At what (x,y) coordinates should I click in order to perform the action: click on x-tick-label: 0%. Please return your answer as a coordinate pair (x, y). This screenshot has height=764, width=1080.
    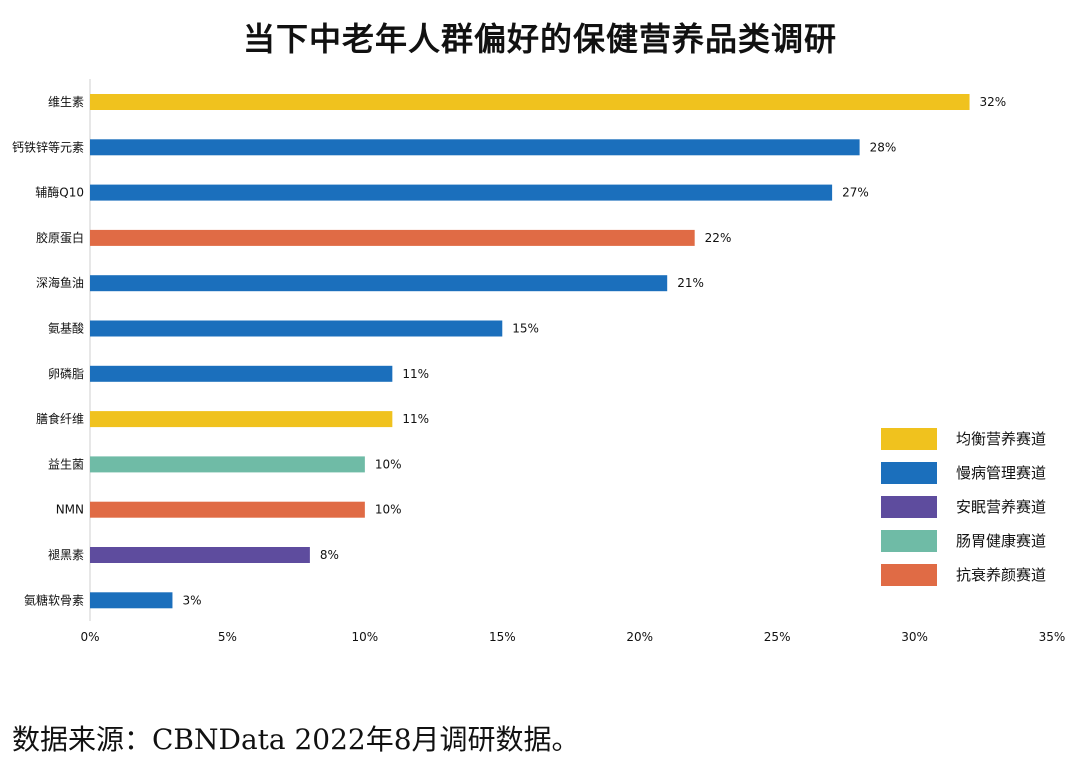
    Looking at the image, I should click on (89, 637).